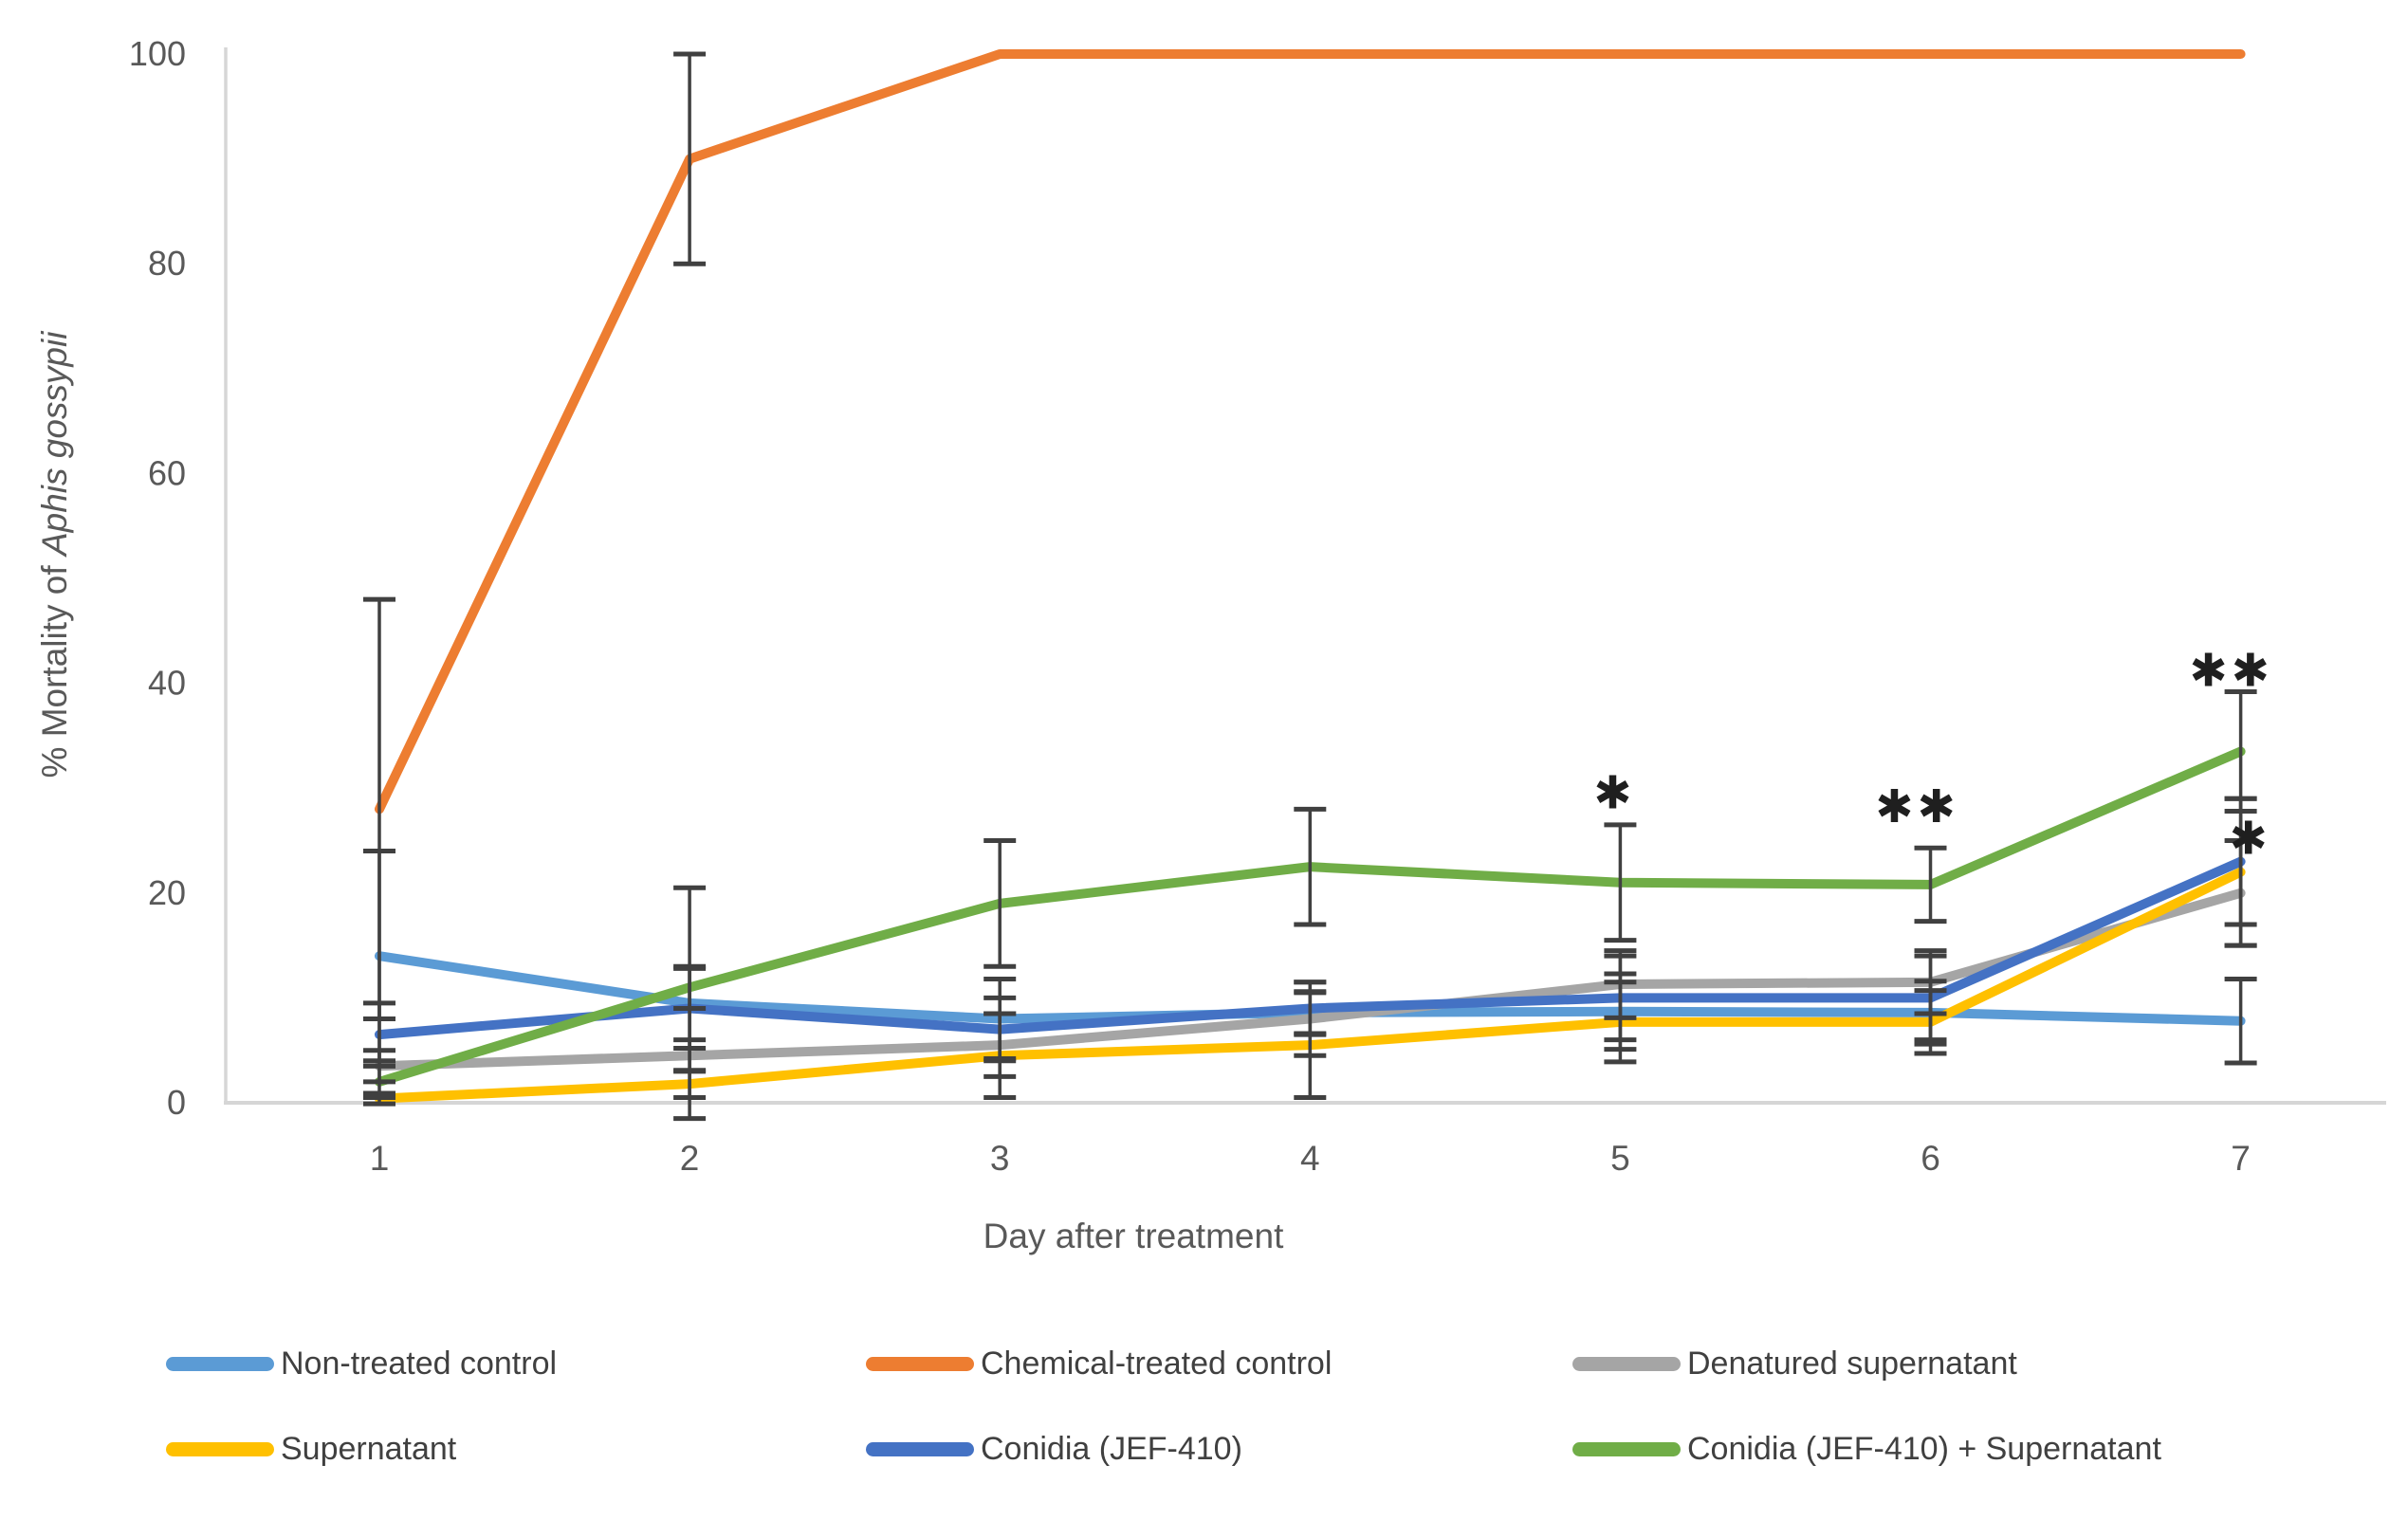 The width and height of the screenshot is (2408, 1538). Describe the element at coordinates (690, 1158) in the screenshot. I see `x-tick-label: 2` at that location.